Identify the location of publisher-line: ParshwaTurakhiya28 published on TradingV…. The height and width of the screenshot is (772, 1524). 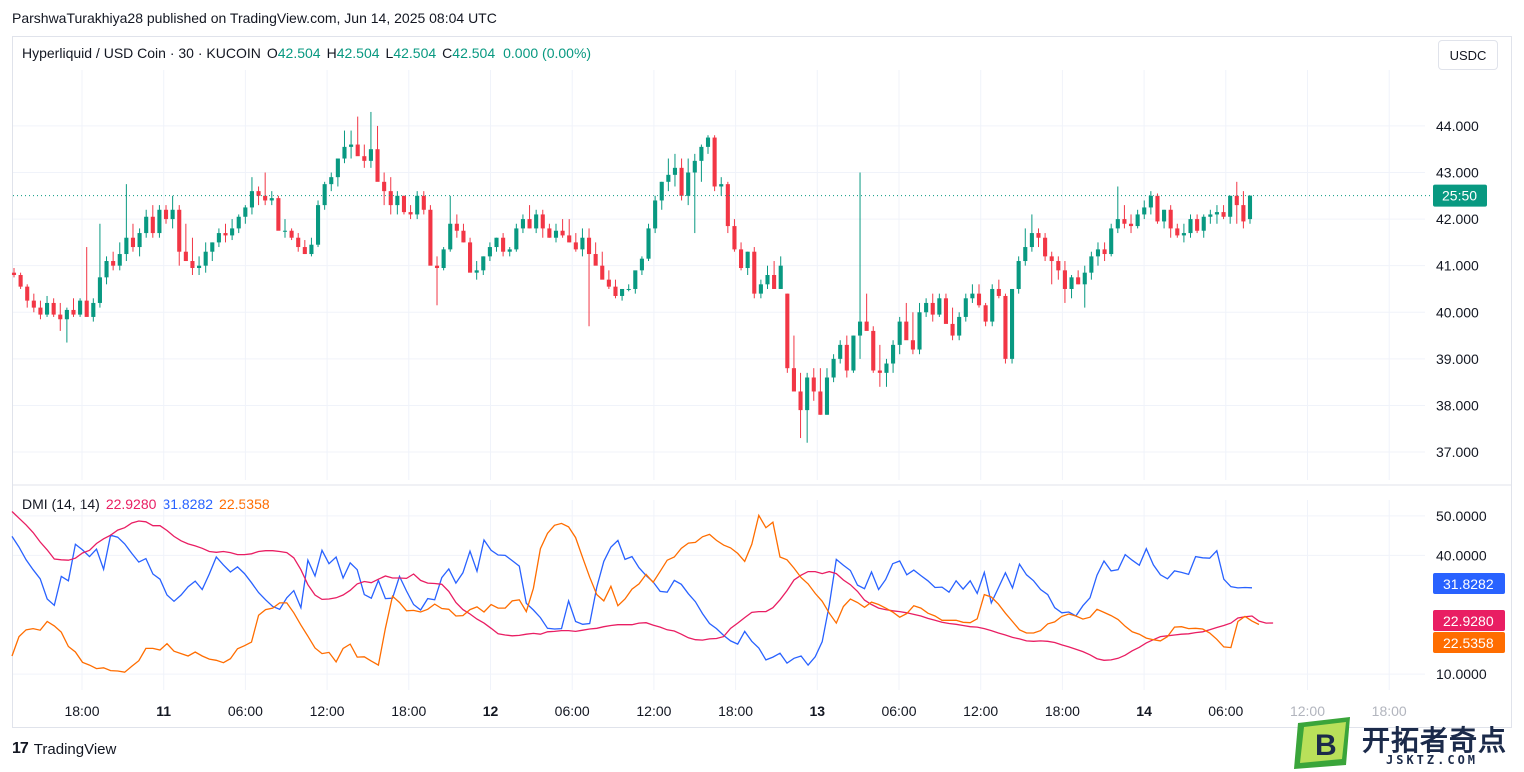
(254, 18).